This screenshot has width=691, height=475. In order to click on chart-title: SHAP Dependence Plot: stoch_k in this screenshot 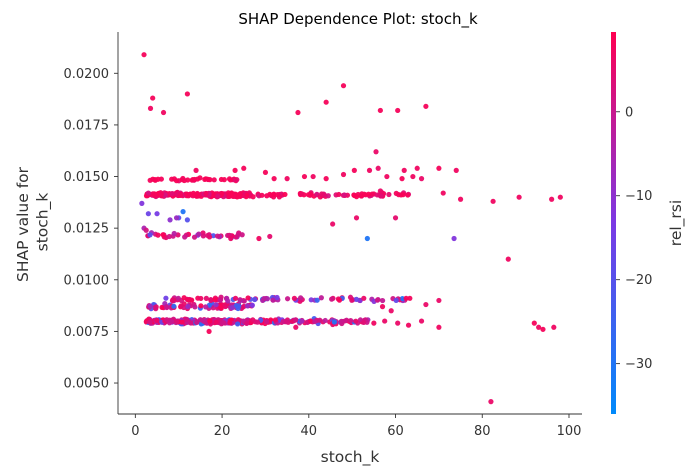, I will do `click(358, 19)`.